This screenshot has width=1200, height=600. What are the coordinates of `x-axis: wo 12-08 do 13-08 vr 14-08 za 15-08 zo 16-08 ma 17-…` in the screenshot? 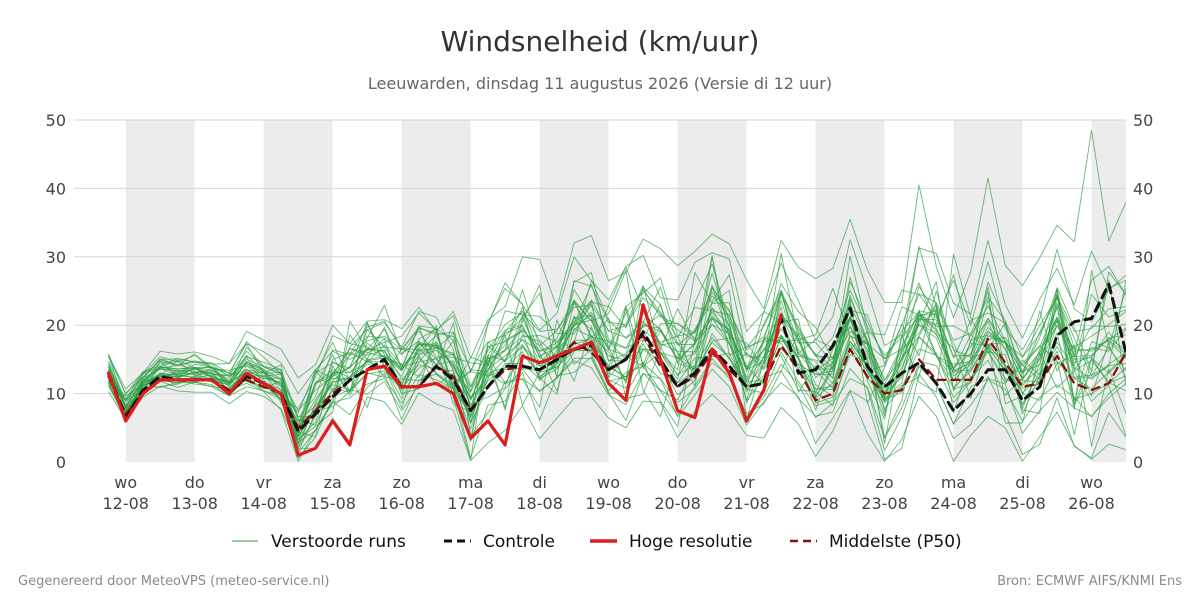 It's located at (608, 493).